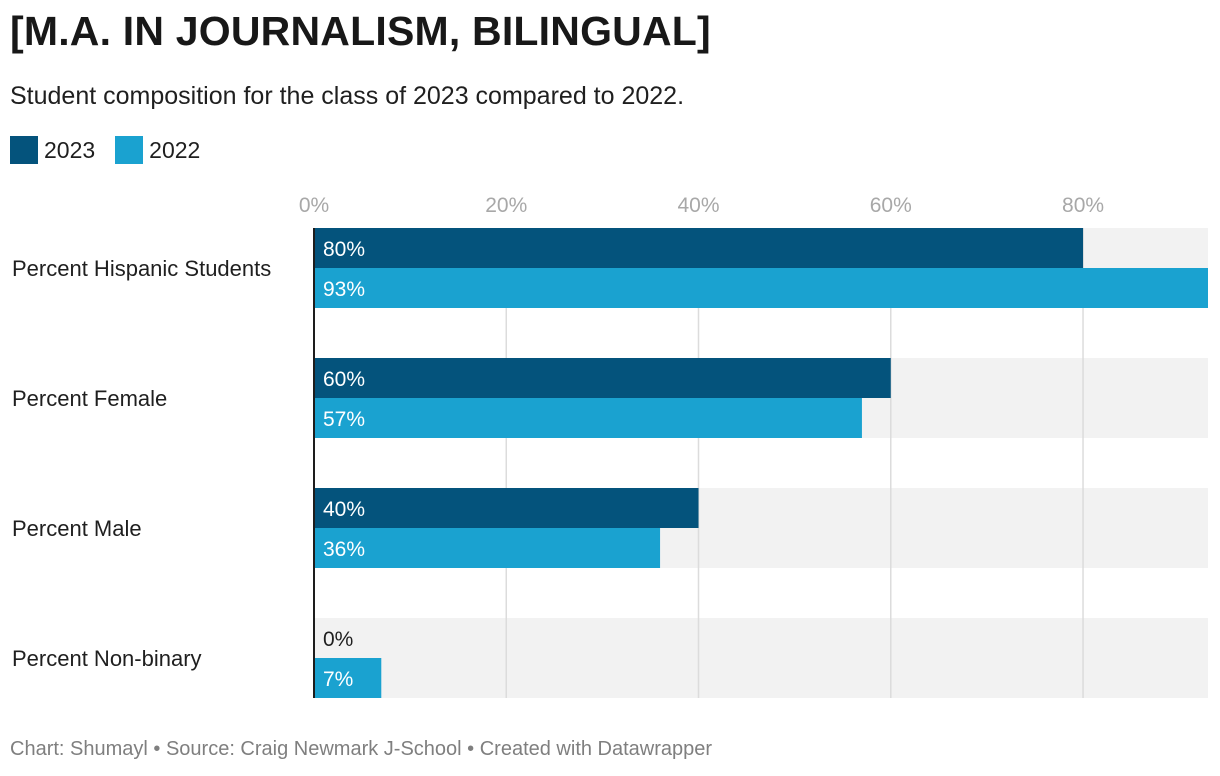 The height and width of the screenshot is (776, 1220). Describe the element at coordinates (344, 249) in the screenshot. I see `bar-value-label: 80%` at that location.